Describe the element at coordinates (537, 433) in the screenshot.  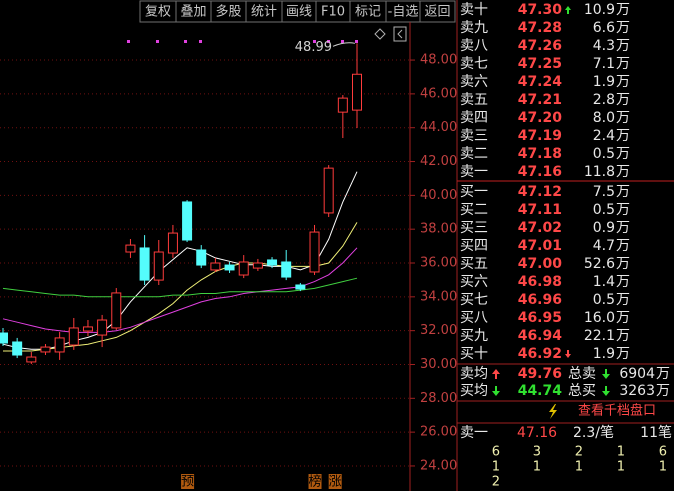
I see `tick-price: 47.16` at that location.